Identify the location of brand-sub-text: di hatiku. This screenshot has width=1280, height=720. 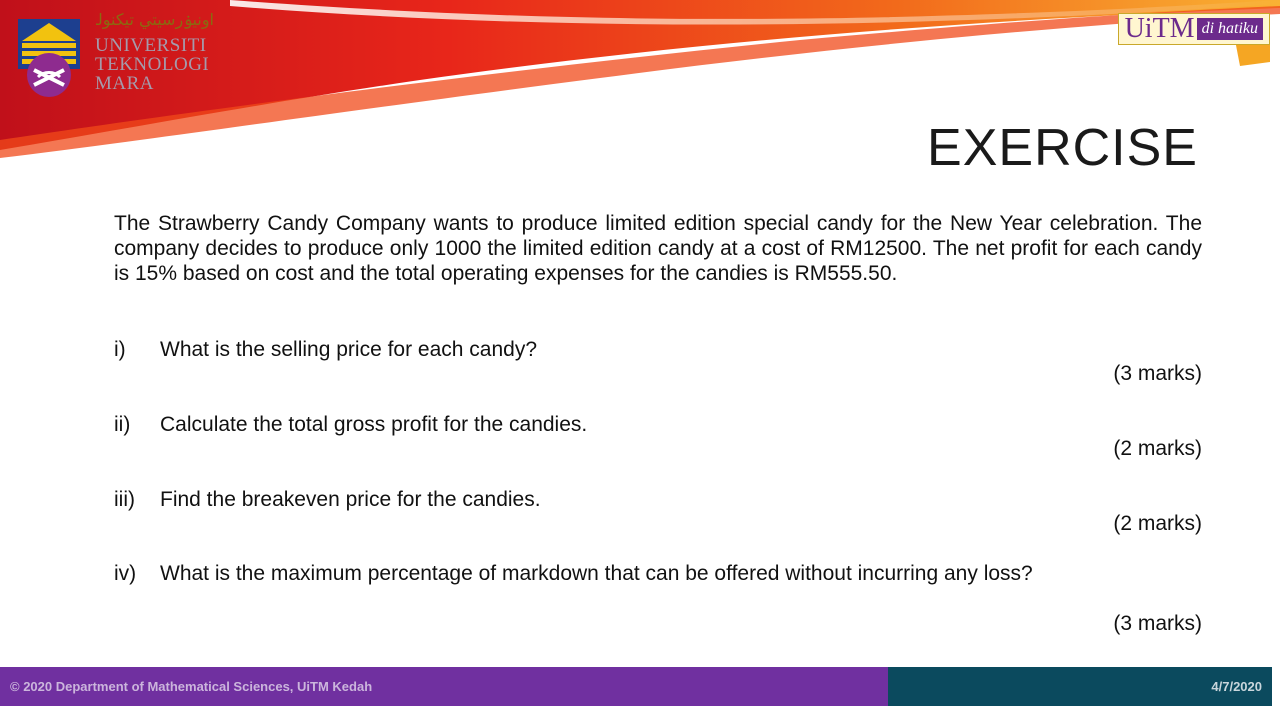
(1229, 29).